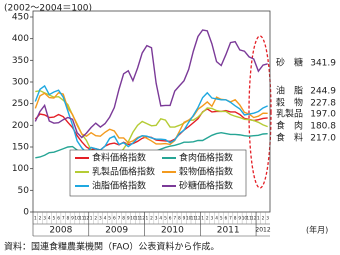 Image resolution: width=340 pixels, height=255 pixels. Describe the element at coordinates (20, 83) in the screenshot. I see `y-tick-label: 300` at that location.